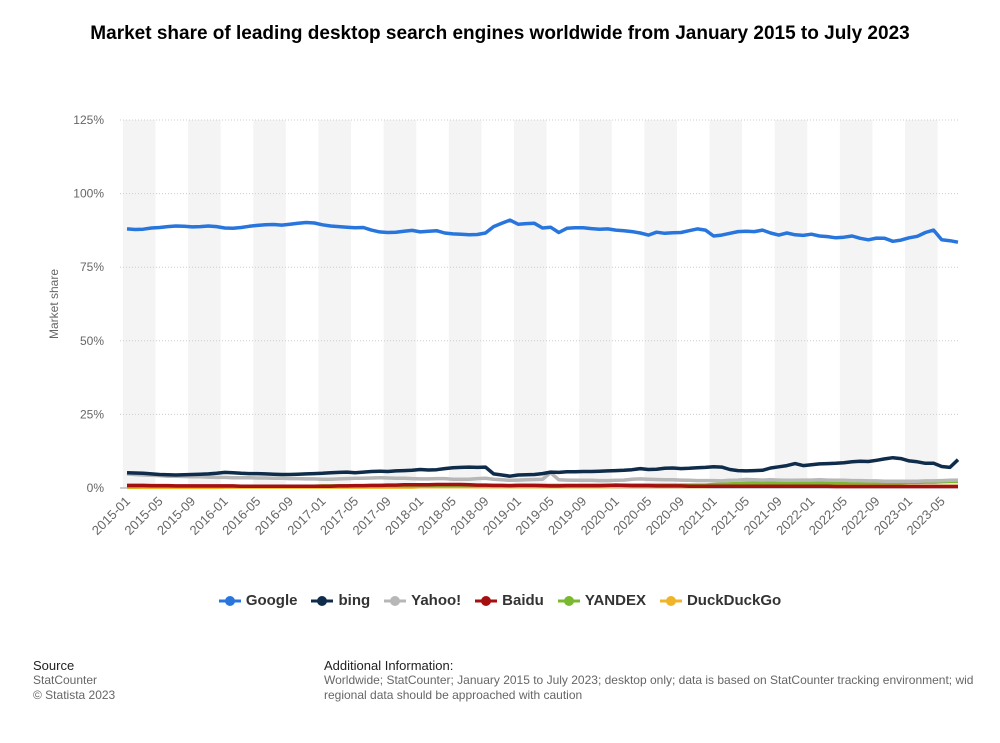 The height and width of the screenshot is (743, 1000). Describe the element at coordinates (96, 488) in the screenshot. I see `y-tick-label: 0%` at that location.